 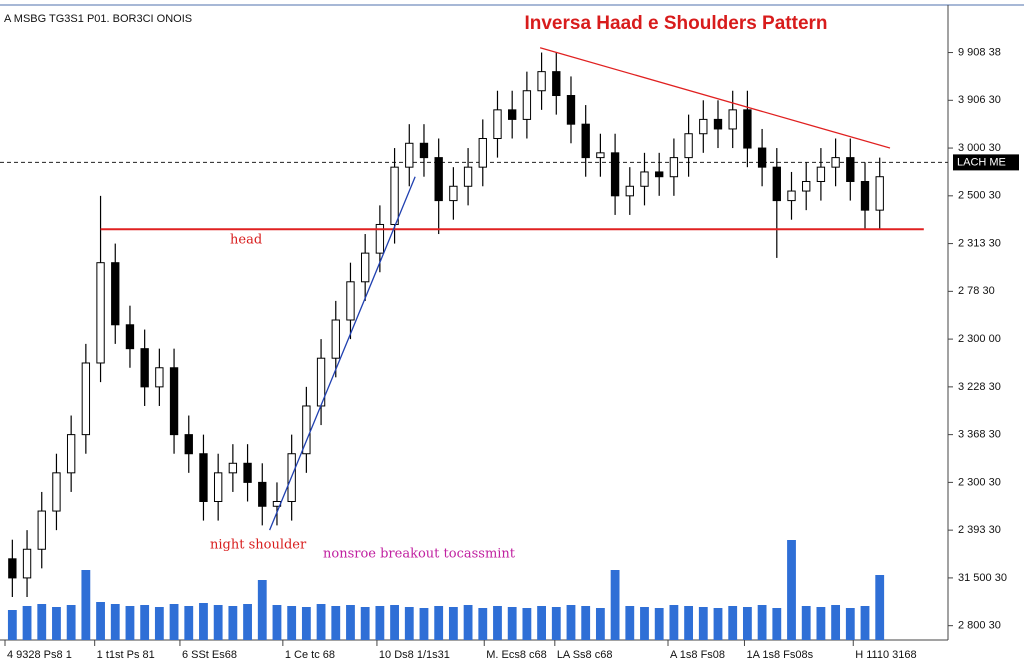 What do you see at coordinates (414, 655) in the screenshot?
I see `x-tick-label: 10 Ds8 1/1s31` at bounding box center [414, 655].